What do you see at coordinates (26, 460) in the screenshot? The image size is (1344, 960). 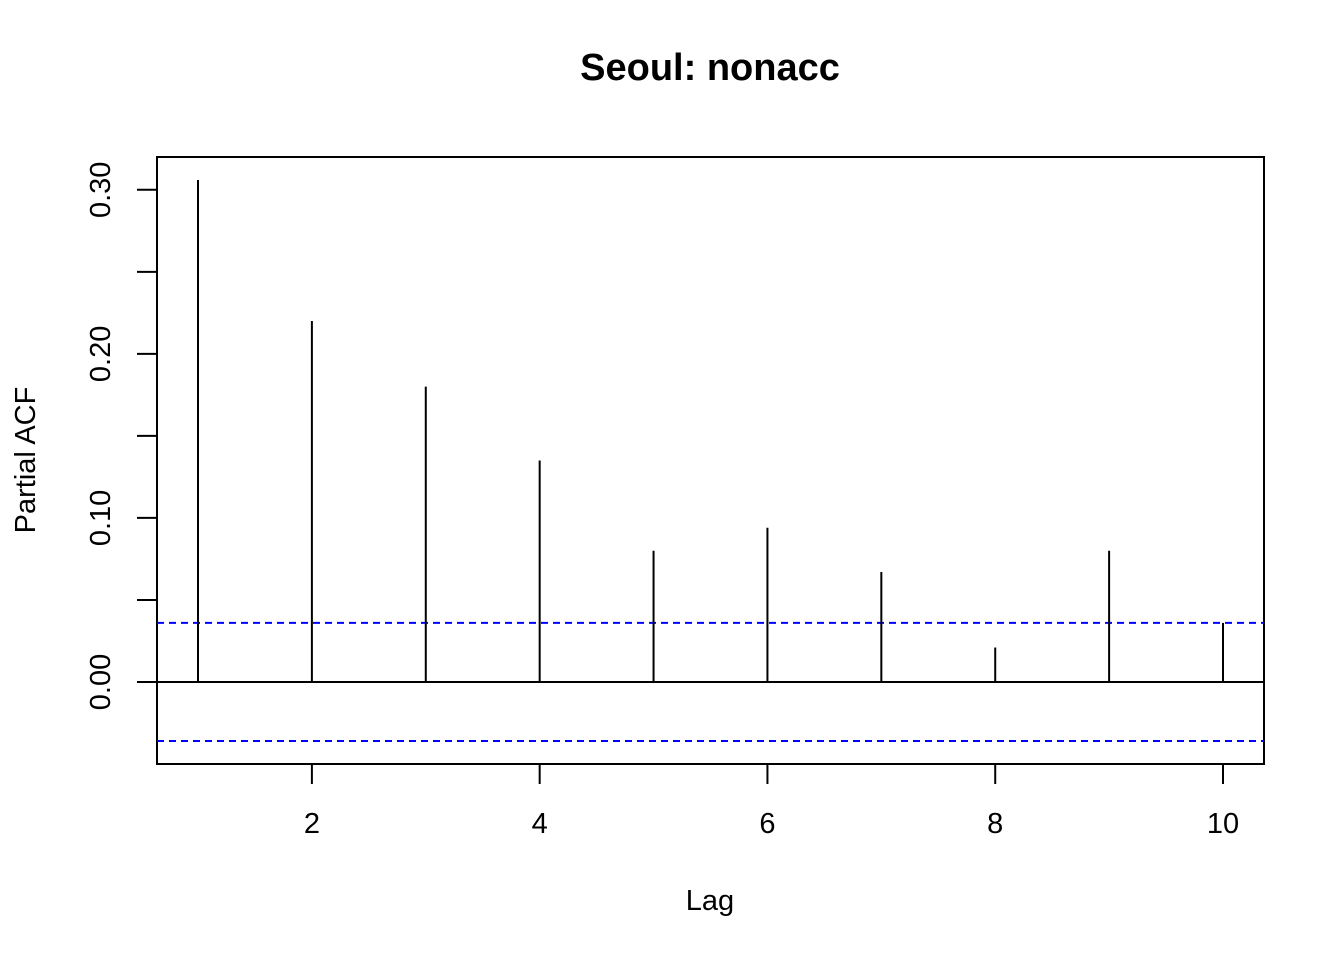 I see `y-axis-label: Partial ACF` at bounding box center [26, 460].